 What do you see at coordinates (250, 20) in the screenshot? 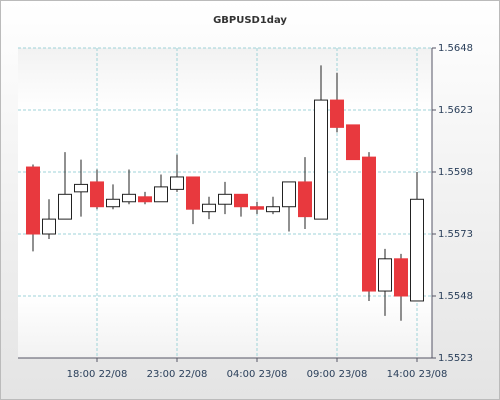
I see `chart-title: GBPUSD1day` at bounding box center [250, 20].